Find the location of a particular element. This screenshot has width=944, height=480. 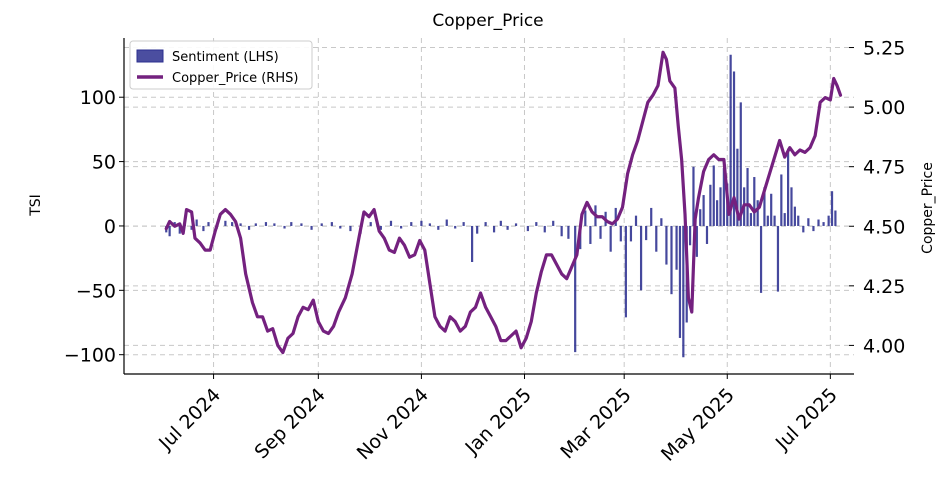

chart-title: Copper_Price is located at coordinates (487, 21).